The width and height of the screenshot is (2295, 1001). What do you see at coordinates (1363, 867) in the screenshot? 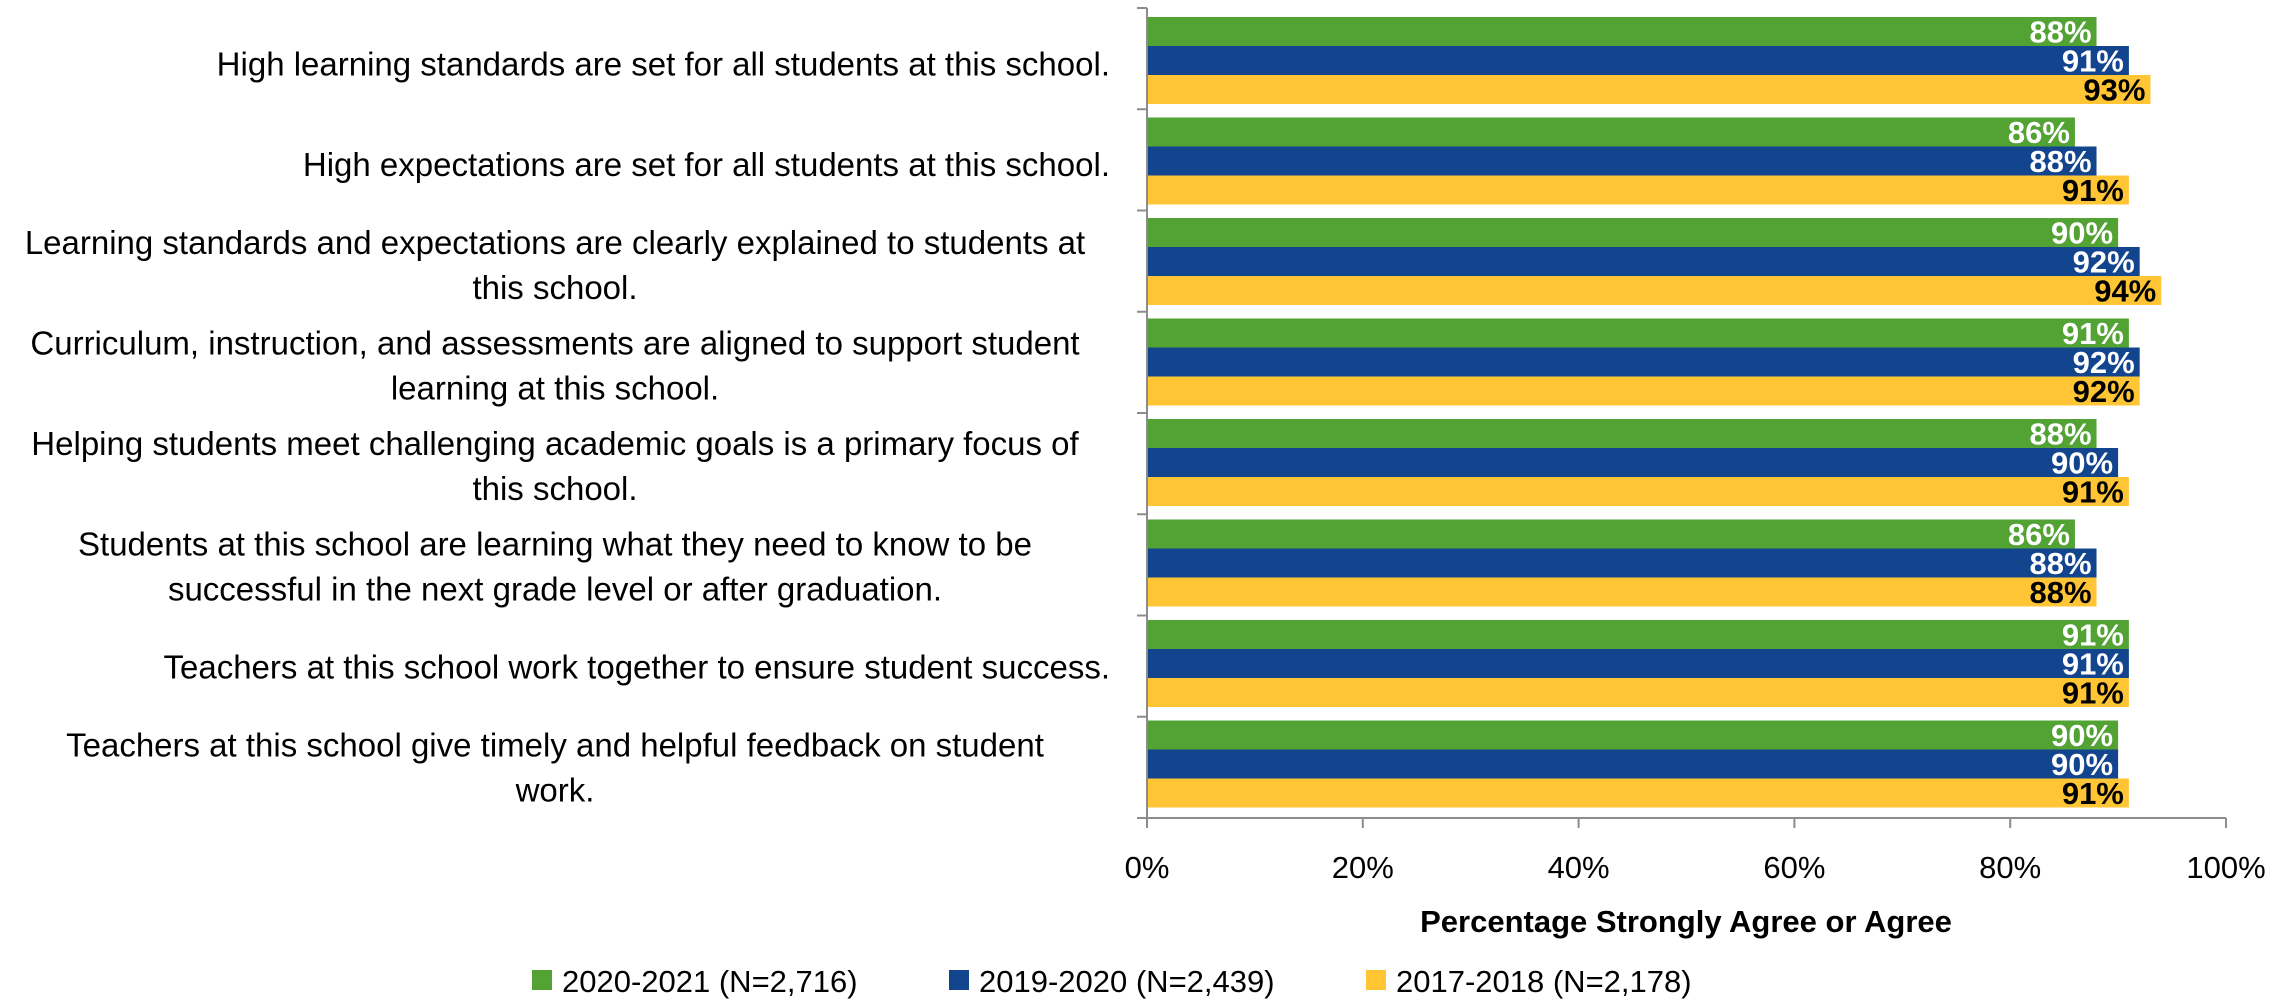
I see `x-tick-label: 20%` at bounding box center [1363, 867].